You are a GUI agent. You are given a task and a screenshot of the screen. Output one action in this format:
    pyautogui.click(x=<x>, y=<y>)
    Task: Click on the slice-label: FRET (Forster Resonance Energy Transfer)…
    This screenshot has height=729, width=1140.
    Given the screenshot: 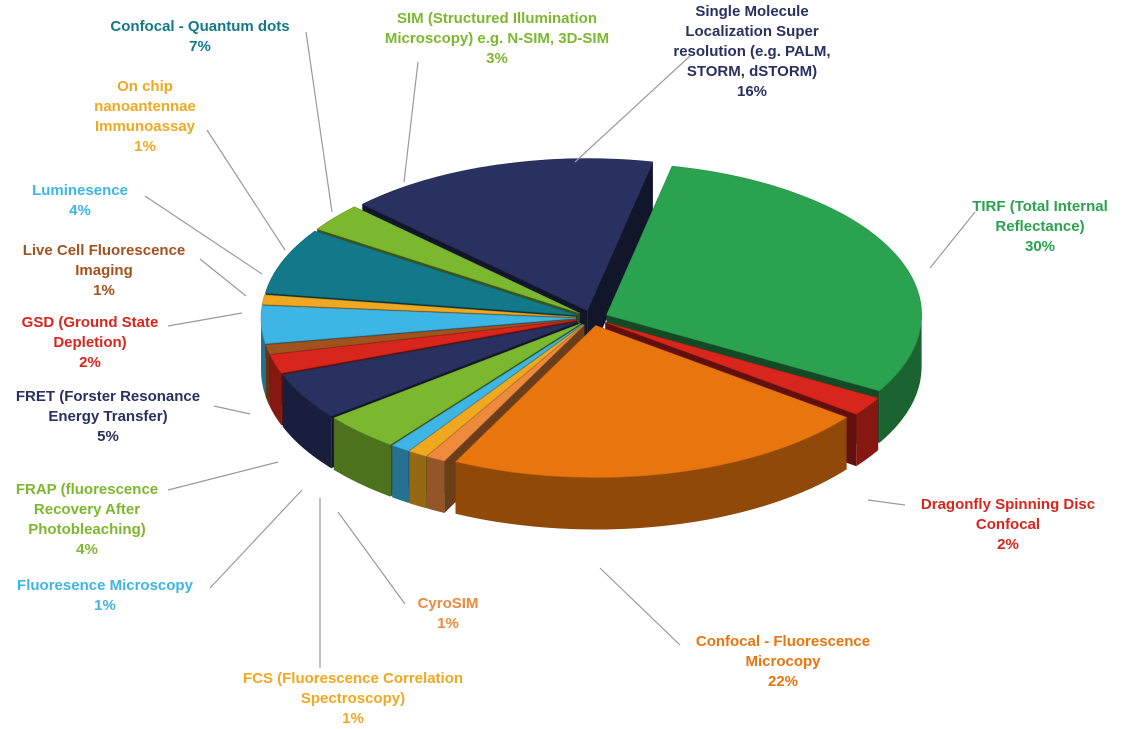 What is the action you would take?
    pyautogui.click(x=111, y=417)
    